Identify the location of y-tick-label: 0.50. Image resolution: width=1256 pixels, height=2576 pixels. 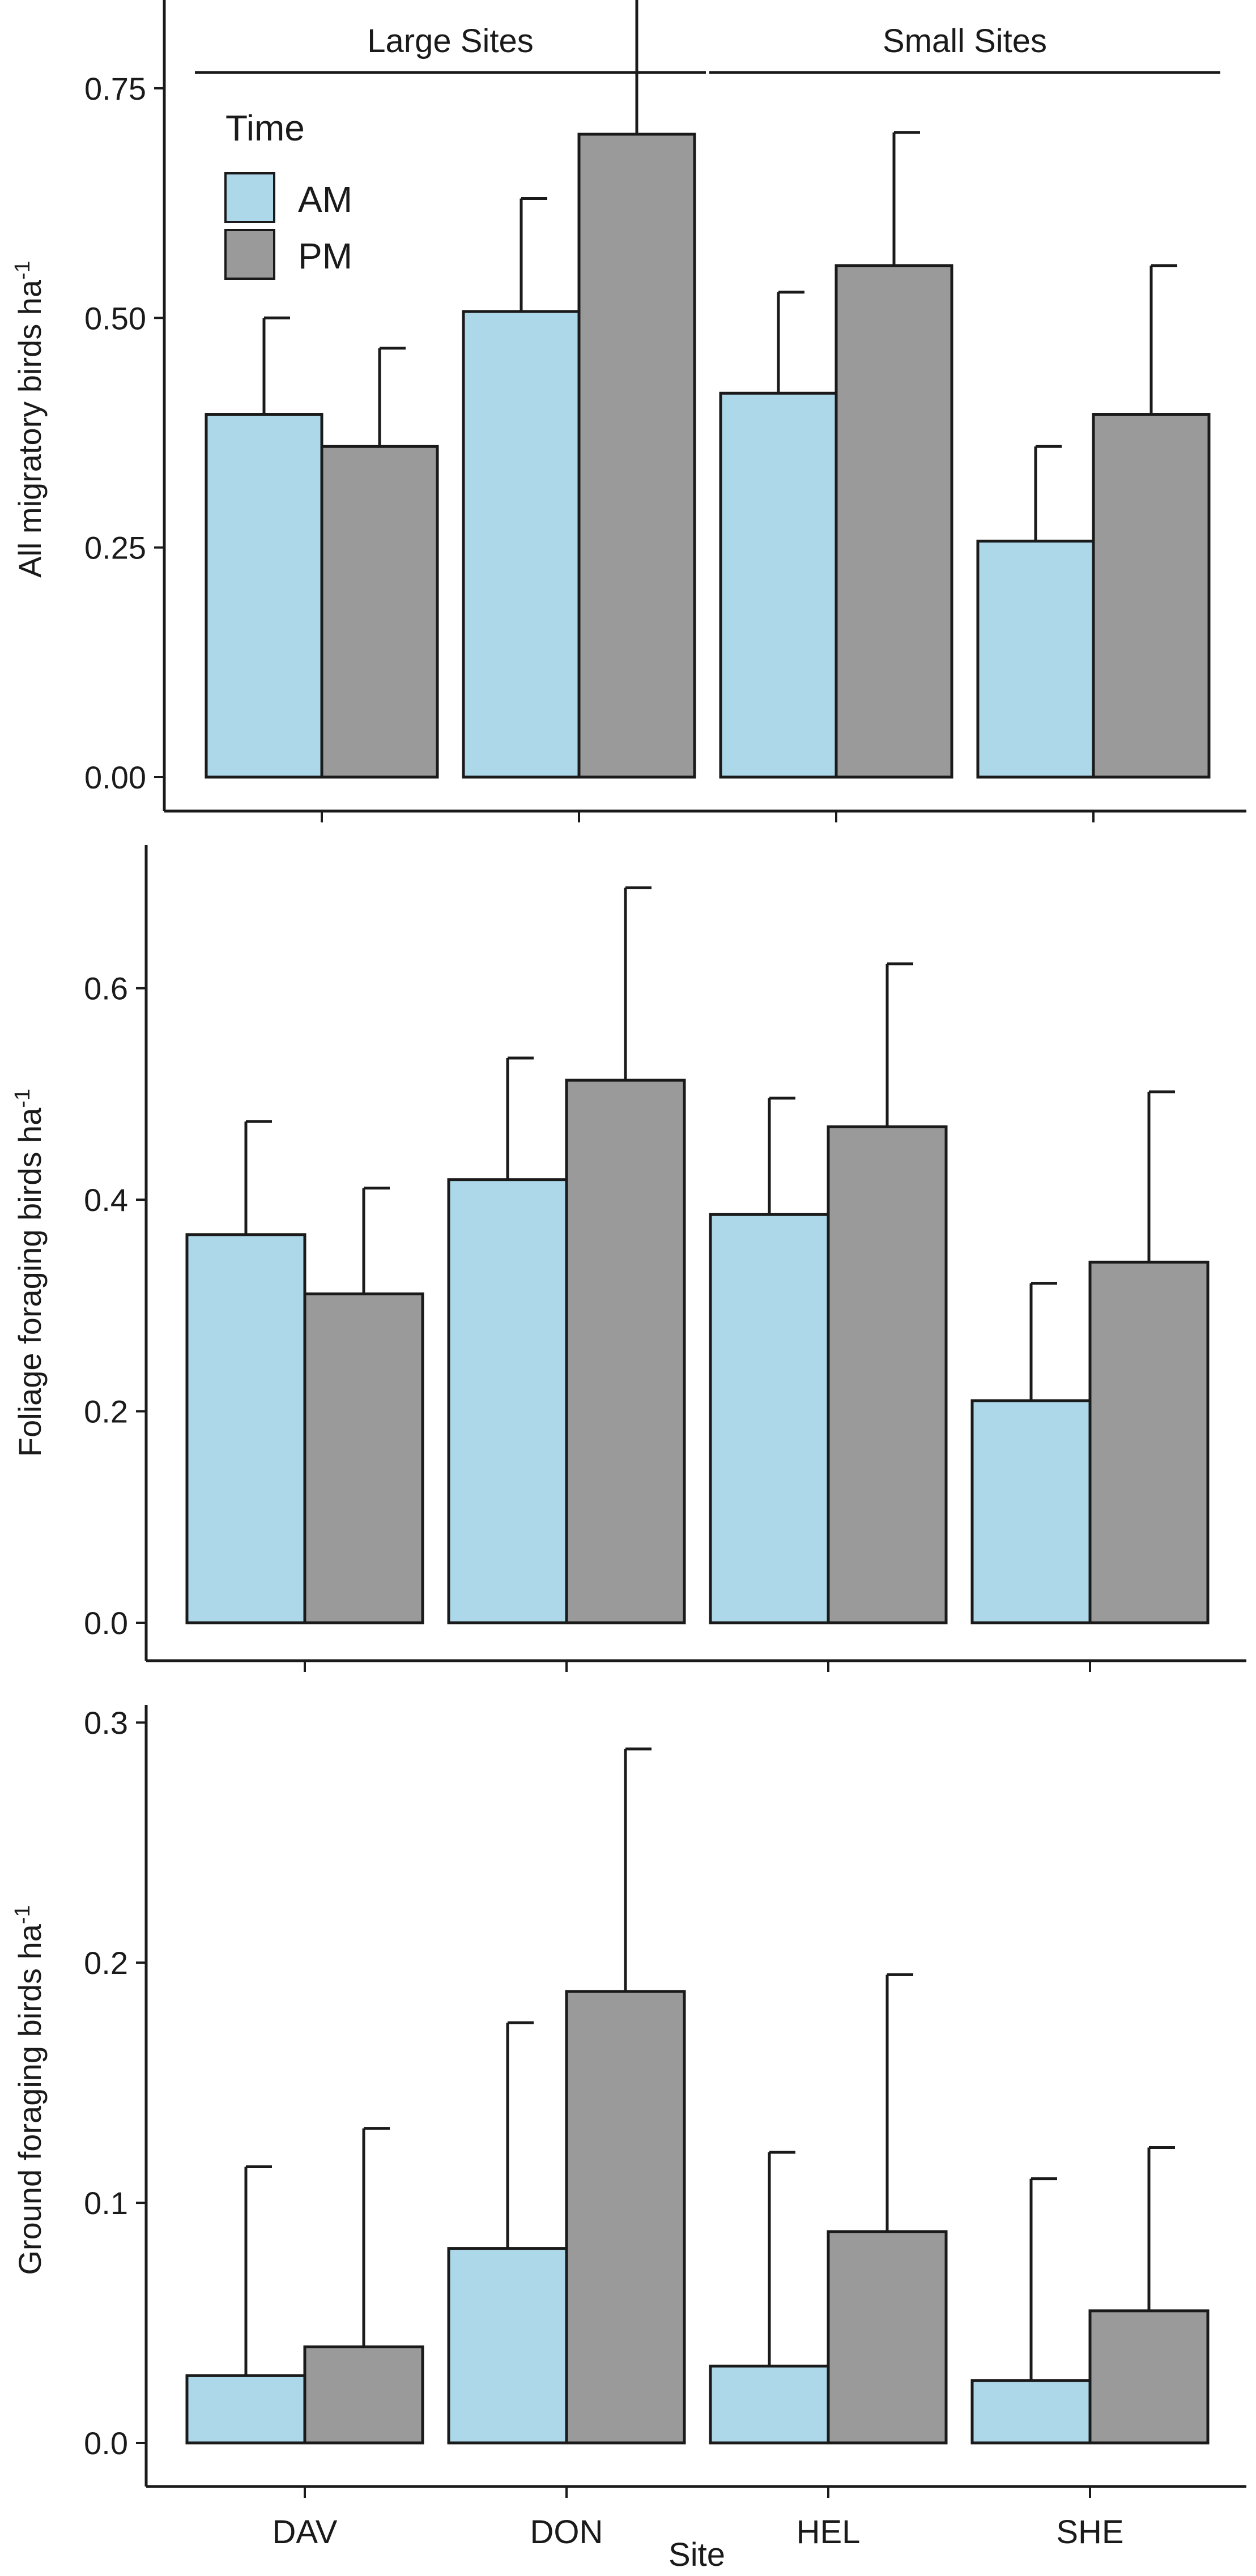
(115, 318).